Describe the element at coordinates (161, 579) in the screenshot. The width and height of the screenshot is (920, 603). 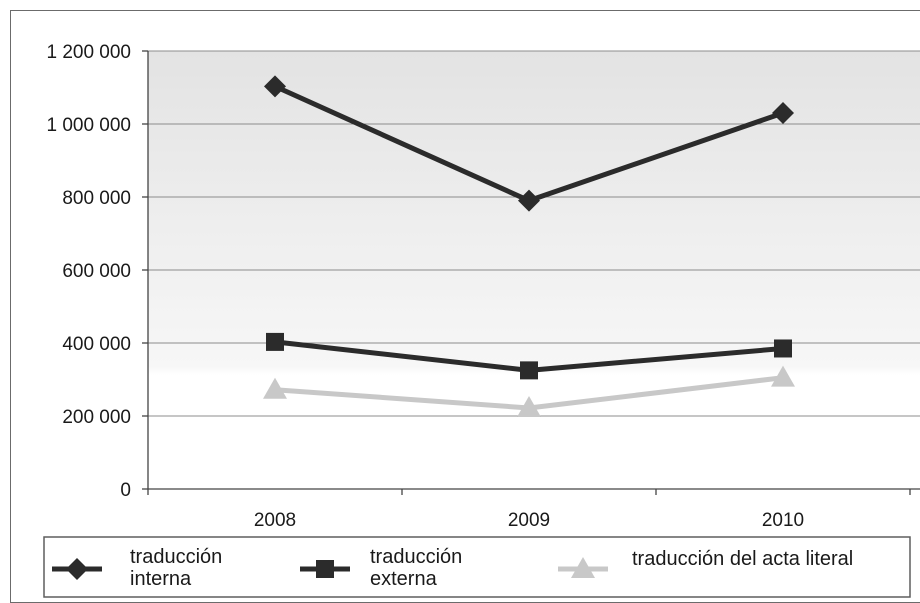
I see `legend-label: interna` at that location.